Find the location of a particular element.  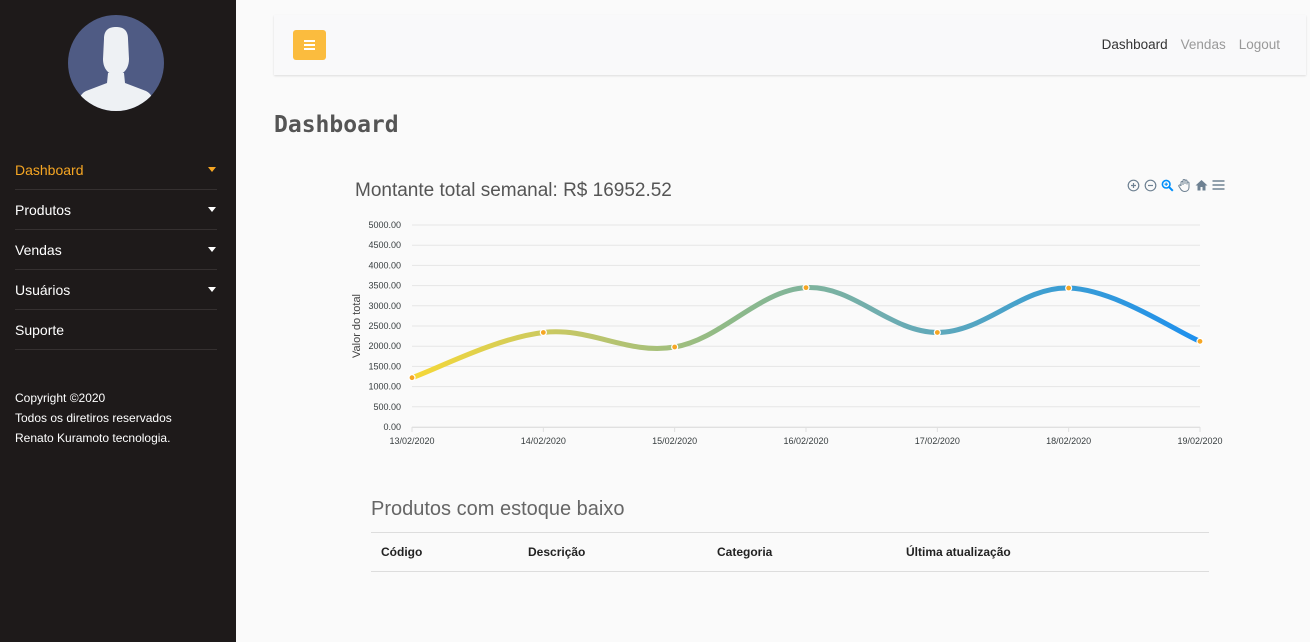

column-header: Descrição is located at coordinates (557, 552).